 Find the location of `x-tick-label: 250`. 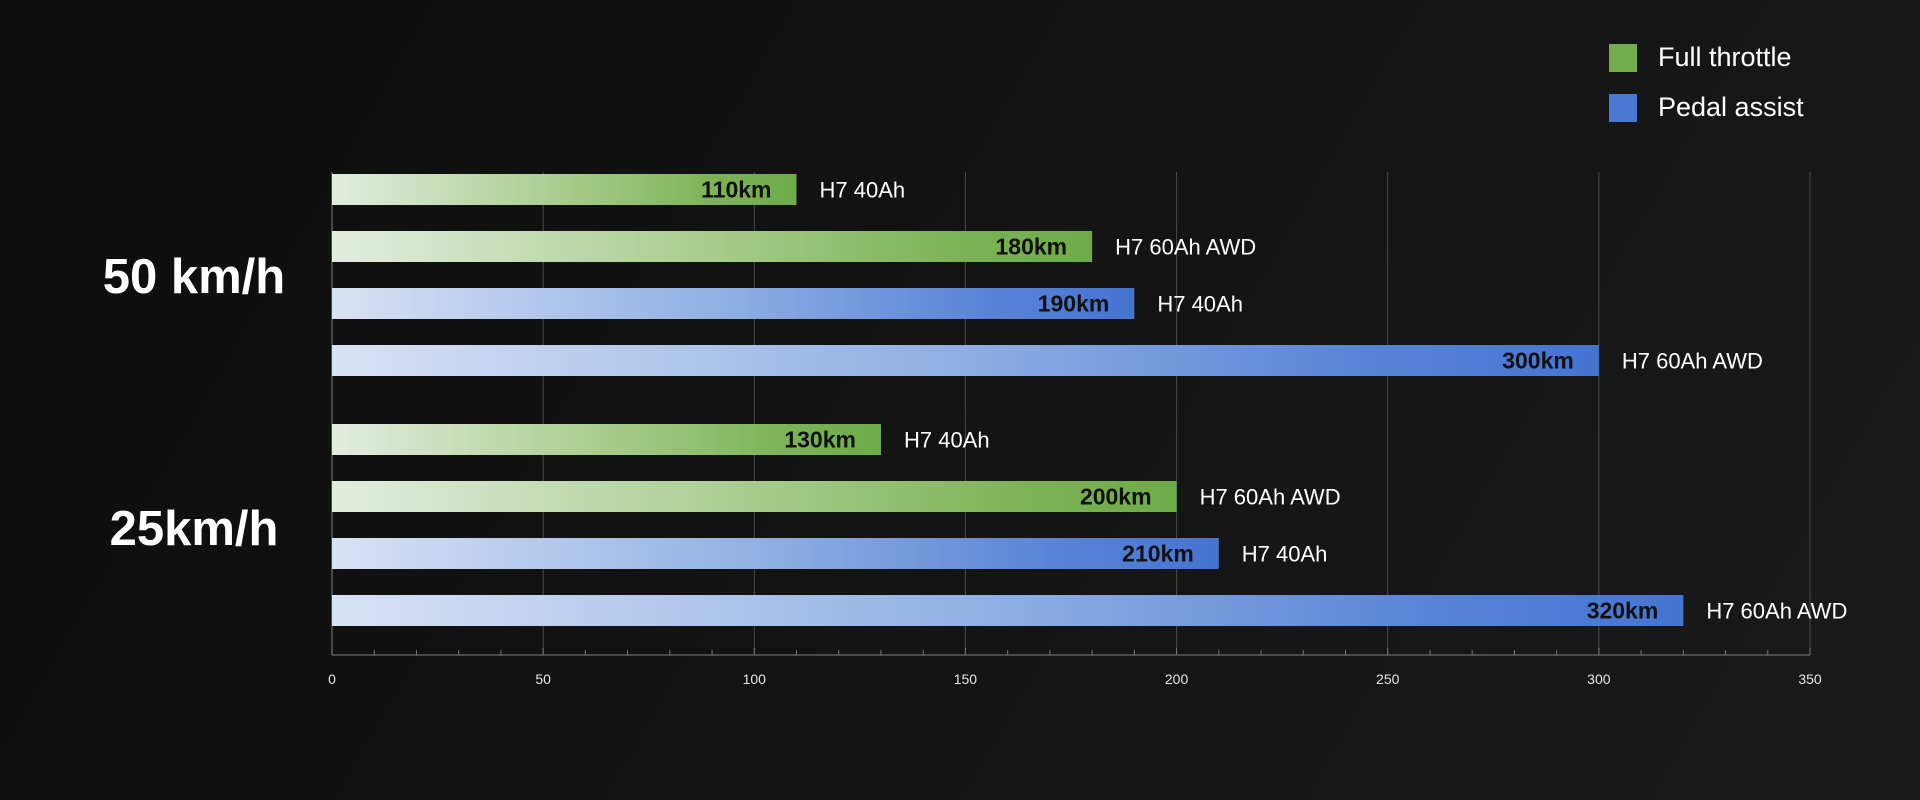

x-tick-label: 250 is located at coordinates (1388, 679).